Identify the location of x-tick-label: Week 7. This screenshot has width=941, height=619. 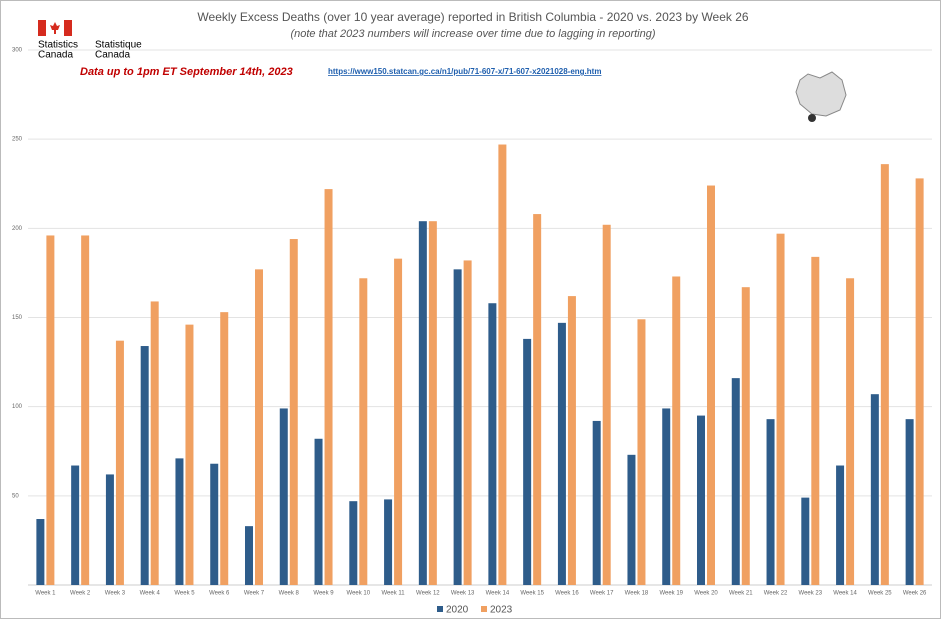
(254, 594).